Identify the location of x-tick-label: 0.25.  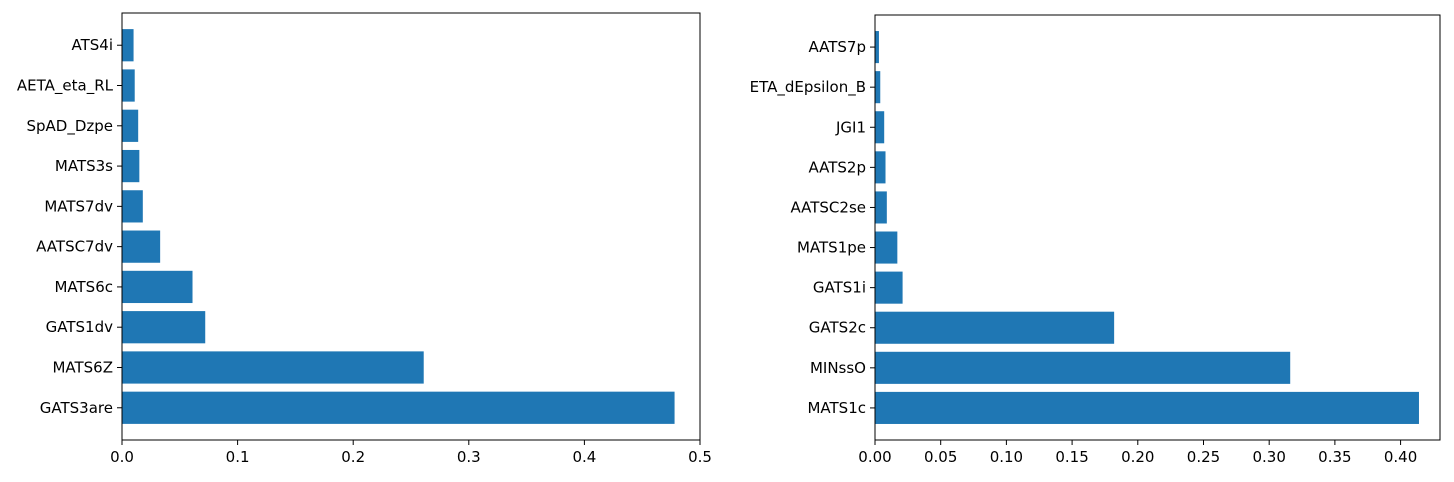
(1203, 457).